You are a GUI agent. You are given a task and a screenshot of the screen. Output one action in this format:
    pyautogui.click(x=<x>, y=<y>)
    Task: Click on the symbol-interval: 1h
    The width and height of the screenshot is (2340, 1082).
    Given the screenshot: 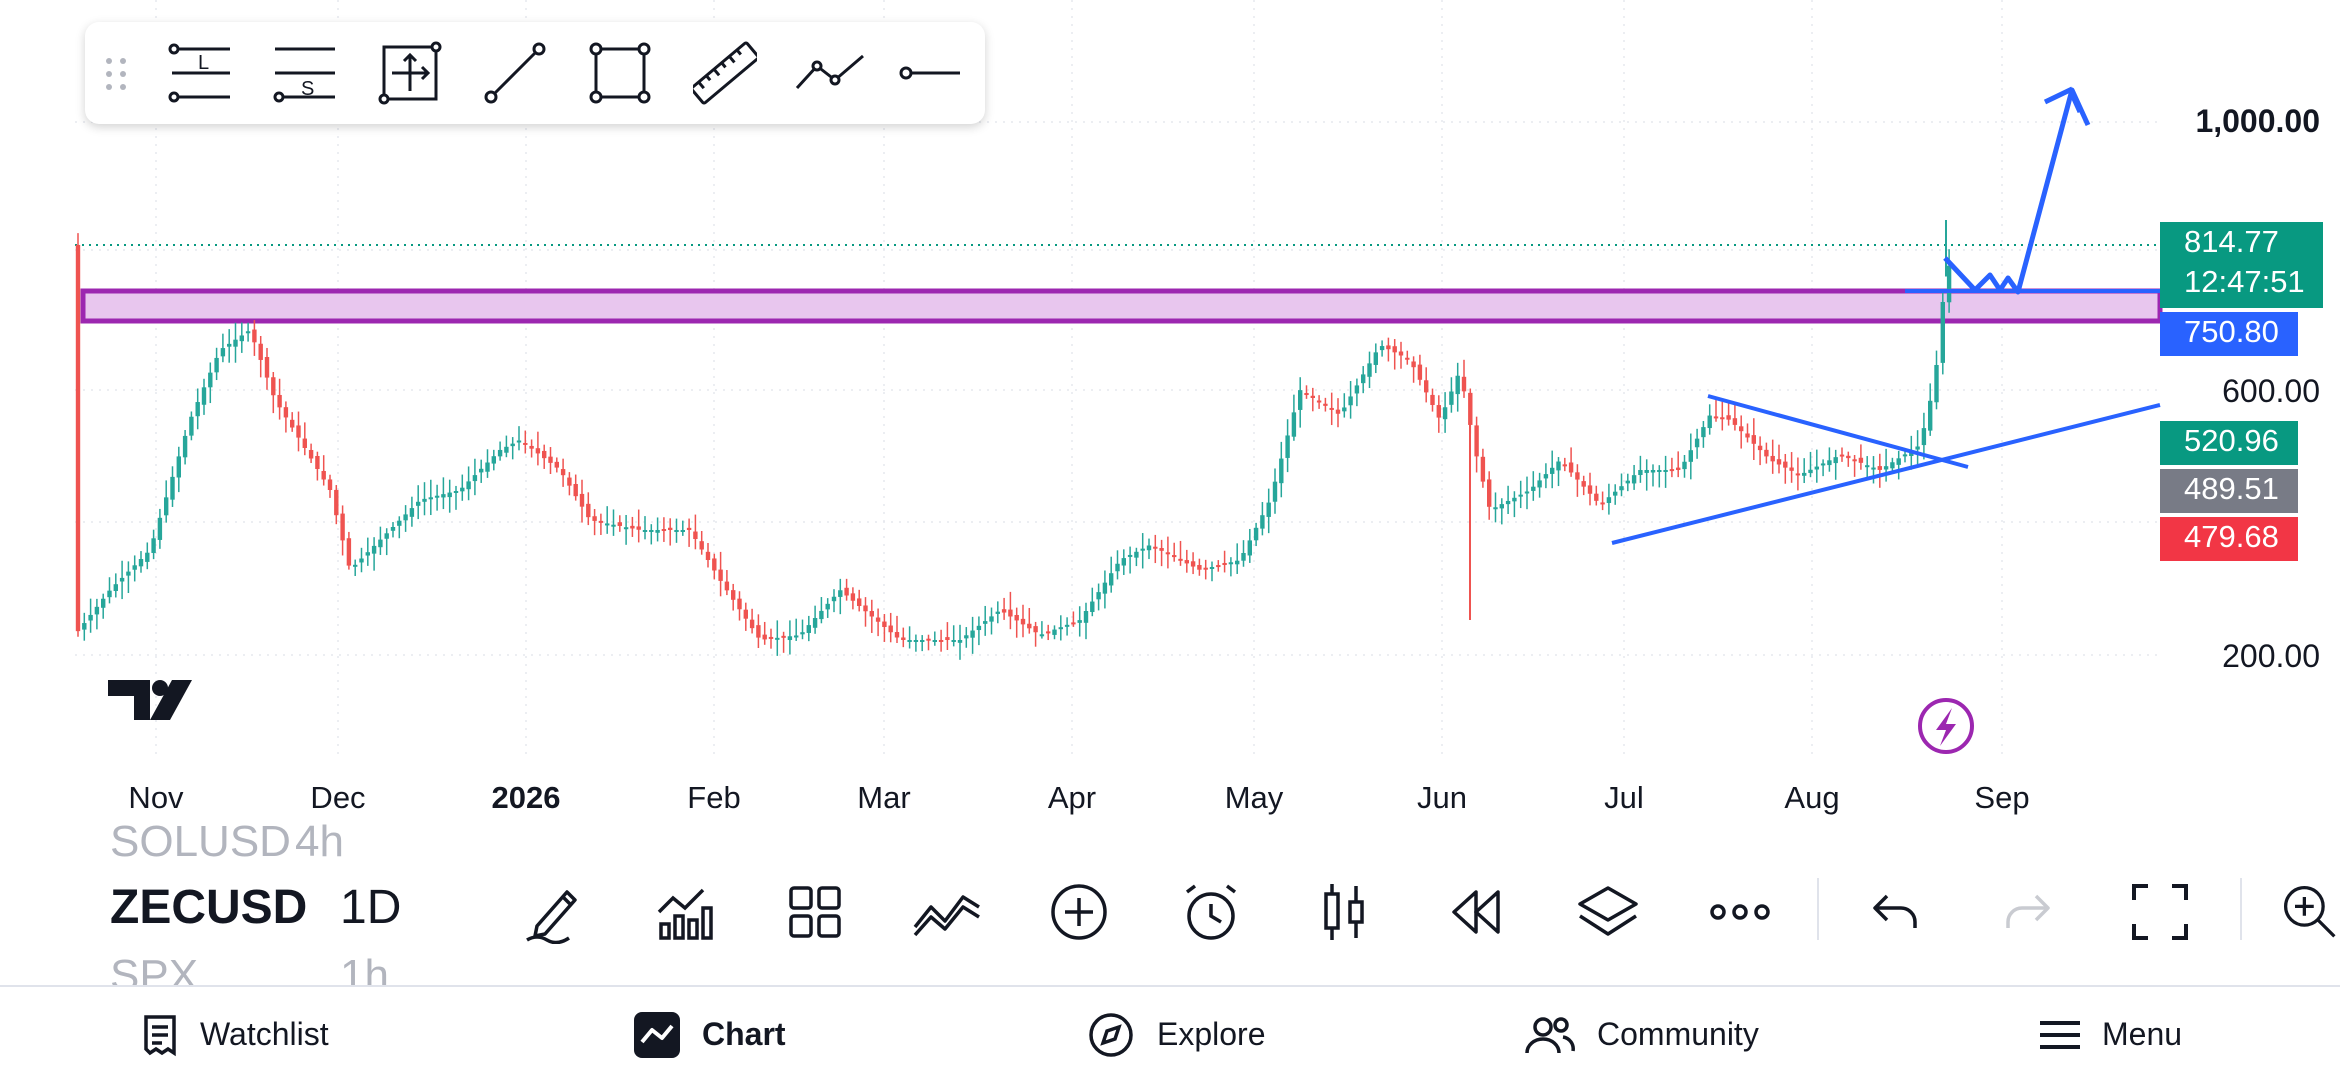 What is the action you would take?
    pyautogui.click(x=364, y=968)
    